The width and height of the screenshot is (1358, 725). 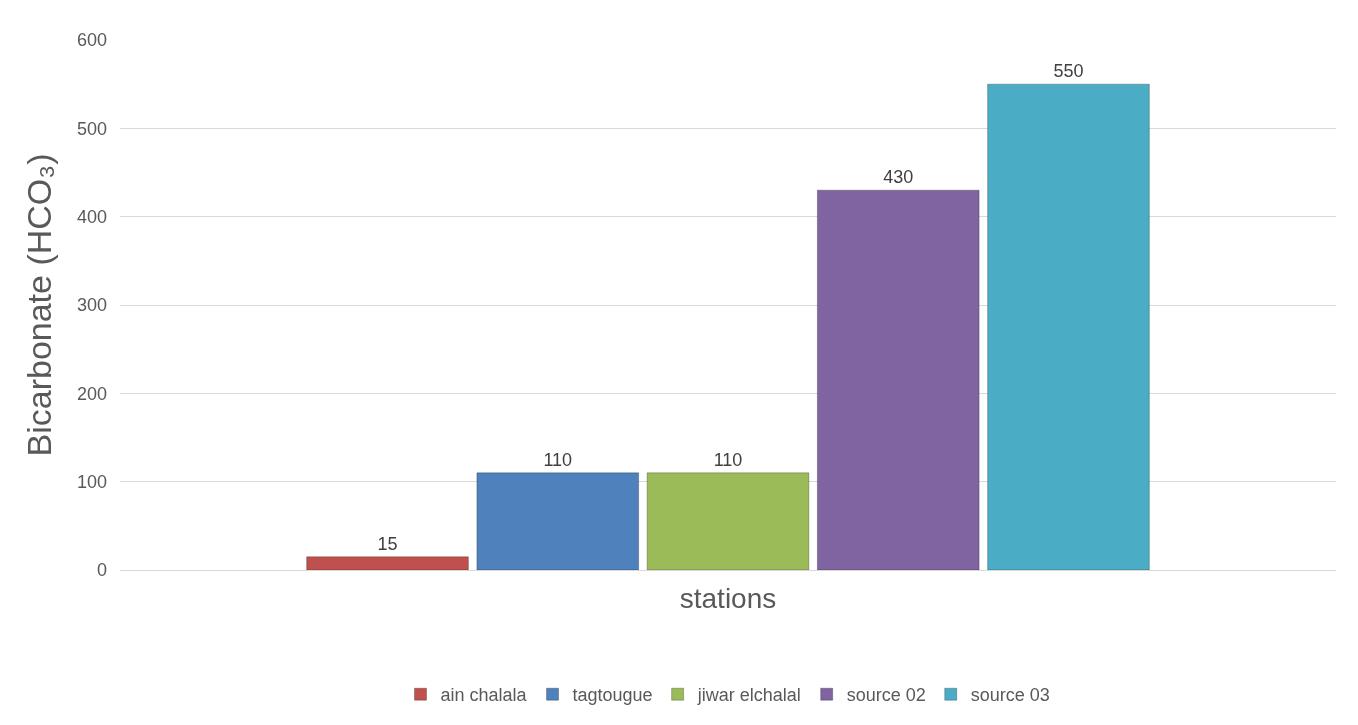 What do you see at coordinates (728, 598) in the screenshot?
I see `x-axis-title: stations` at bounding box center [728, 598].